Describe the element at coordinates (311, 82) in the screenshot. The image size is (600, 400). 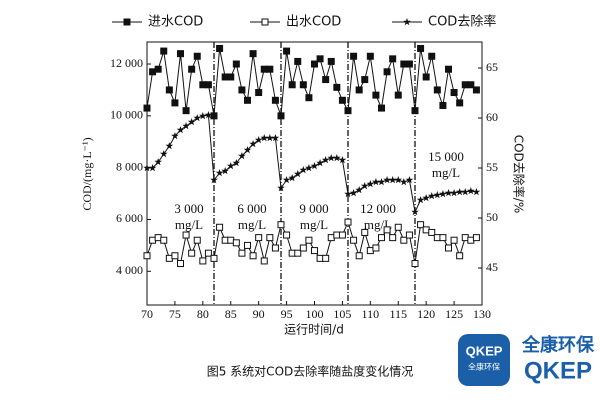
I see `series-line` at that location.